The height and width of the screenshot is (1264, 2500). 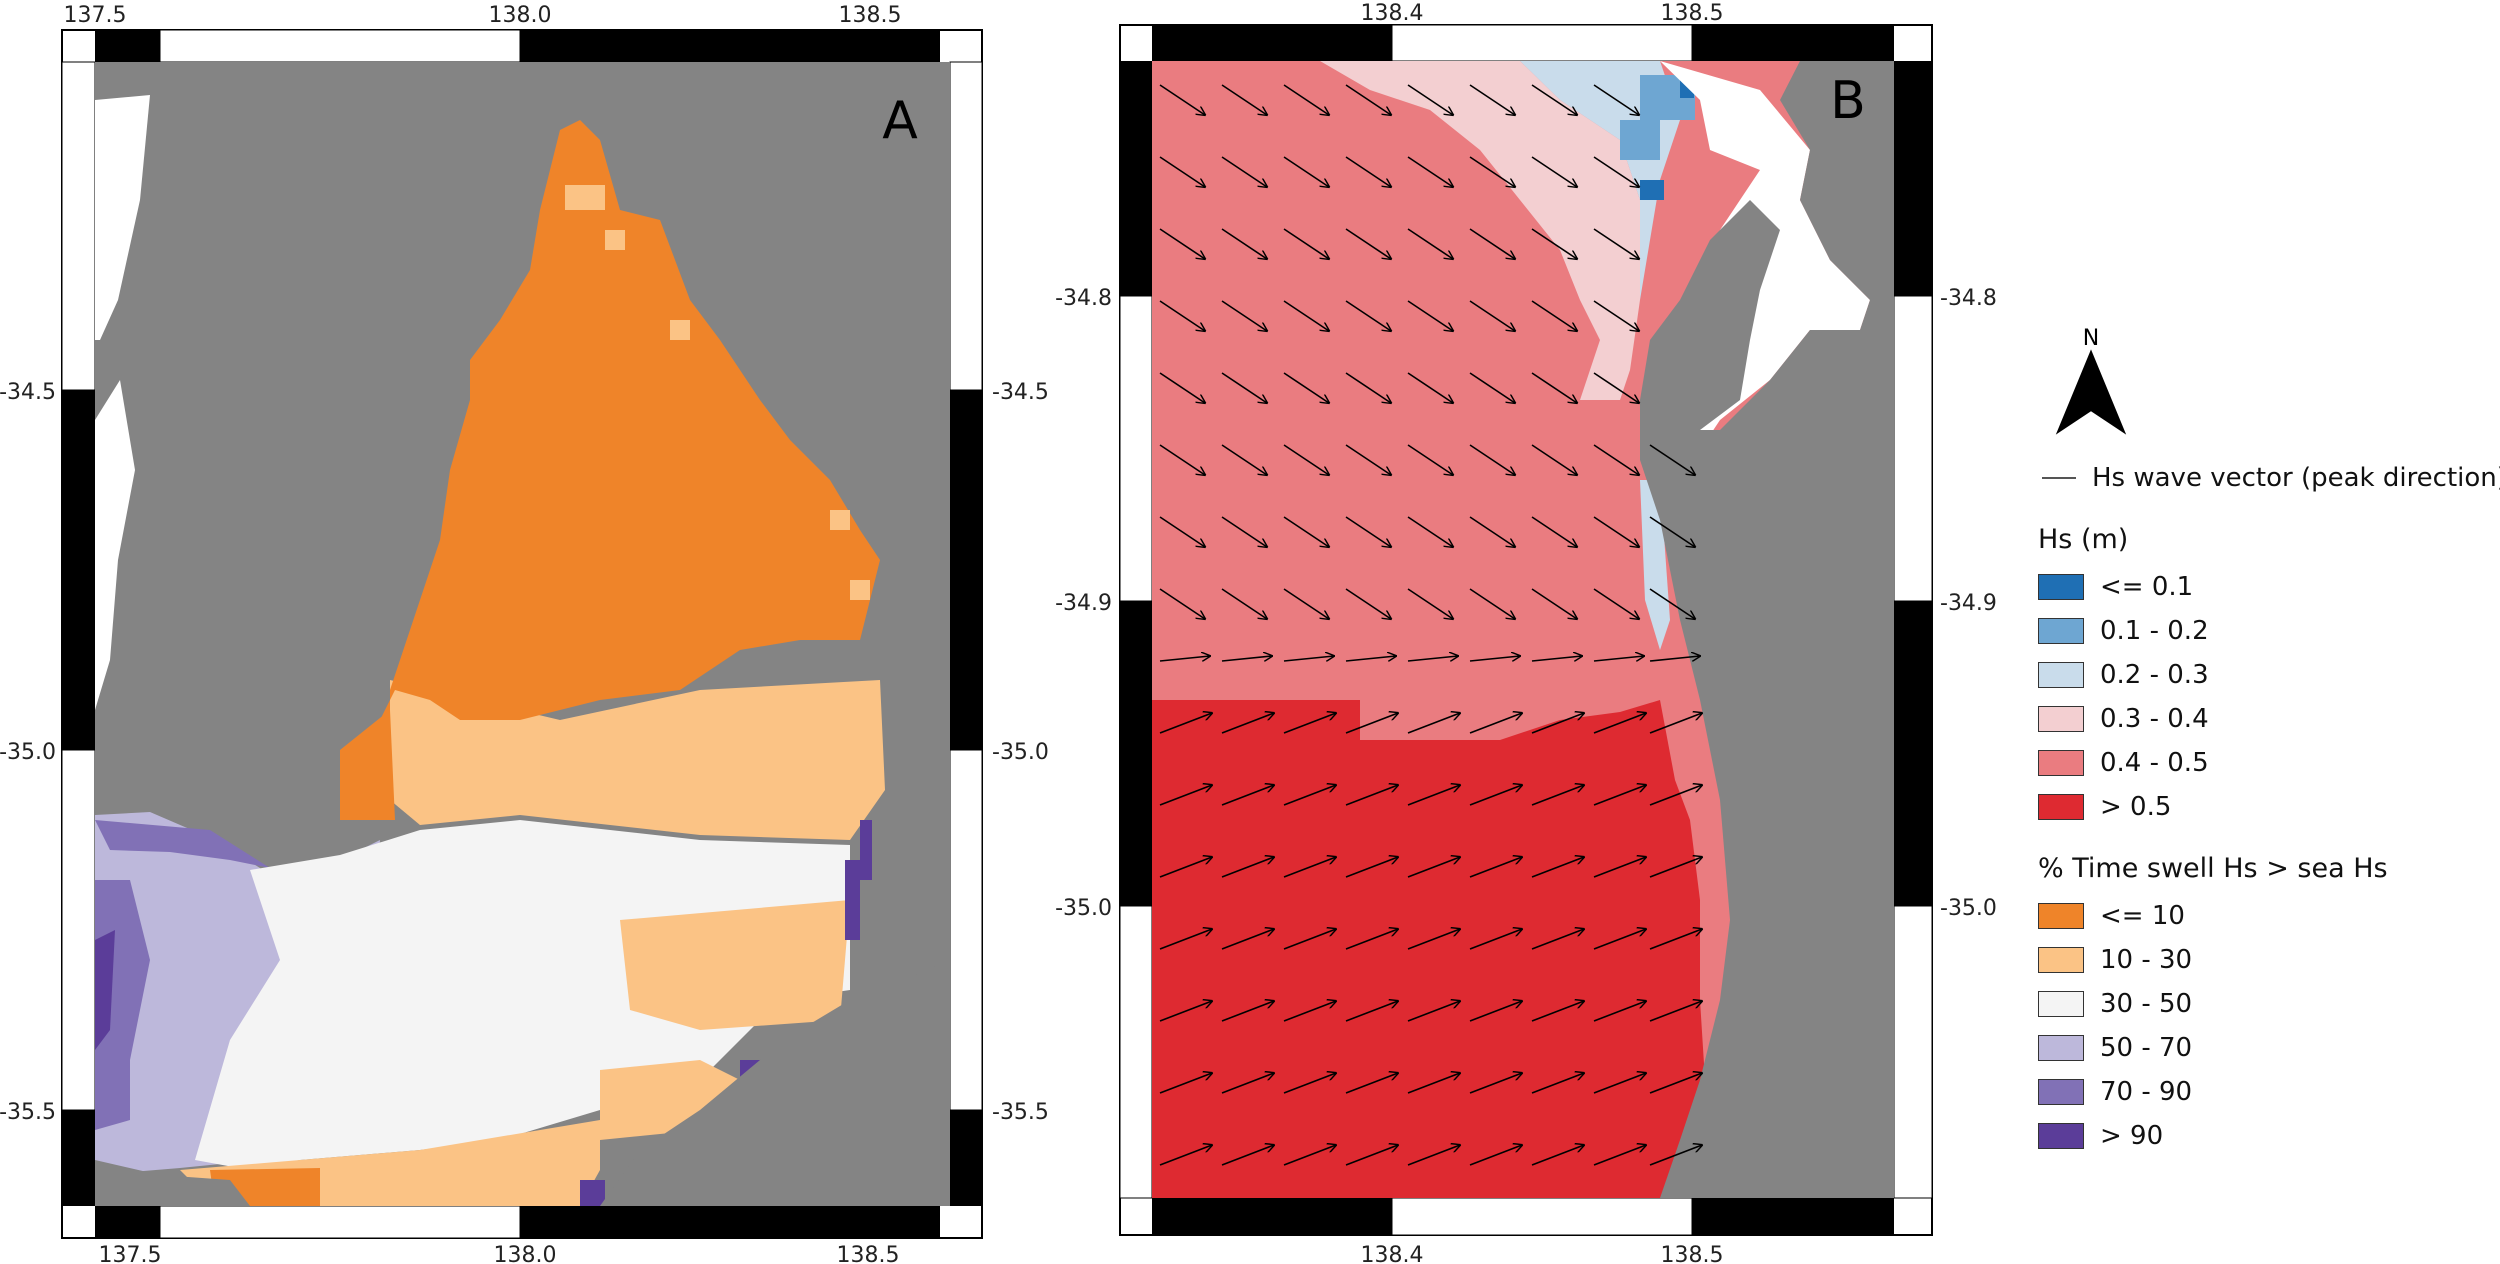 I want to click on legend-vector-label: Hs wave vector (peak direction), so click(x=2296, y=478).